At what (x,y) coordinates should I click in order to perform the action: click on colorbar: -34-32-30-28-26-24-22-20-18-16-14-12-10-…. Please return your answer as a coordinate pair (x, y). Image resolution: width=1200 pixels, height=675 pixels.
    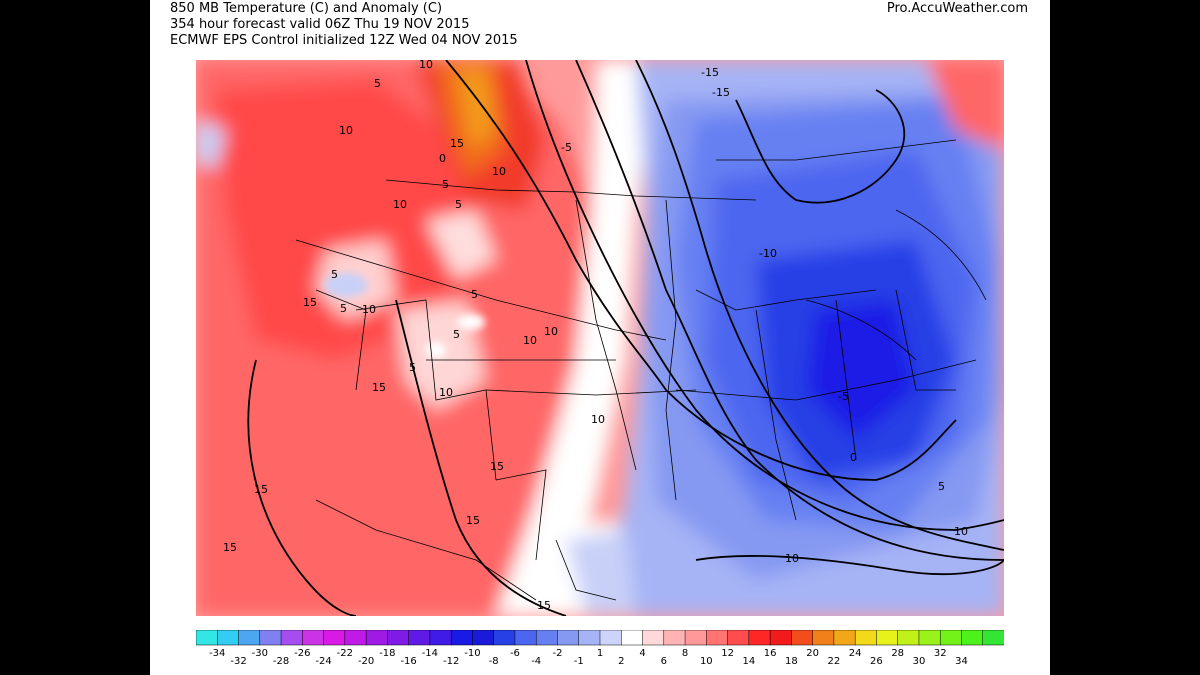
    Looking at the image, I should click on (600, 648).